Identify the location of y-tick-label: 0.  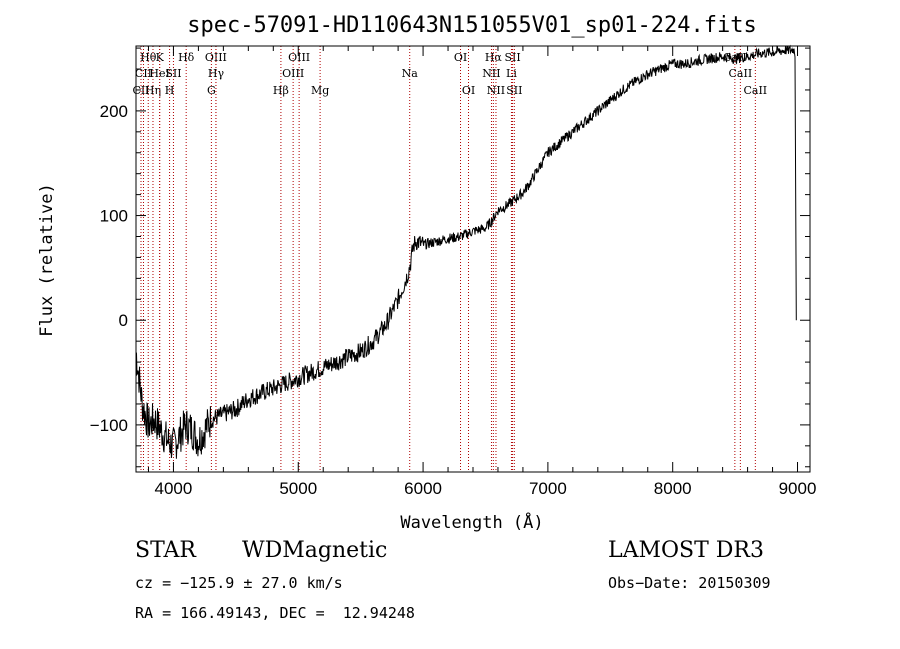
(123, 320).